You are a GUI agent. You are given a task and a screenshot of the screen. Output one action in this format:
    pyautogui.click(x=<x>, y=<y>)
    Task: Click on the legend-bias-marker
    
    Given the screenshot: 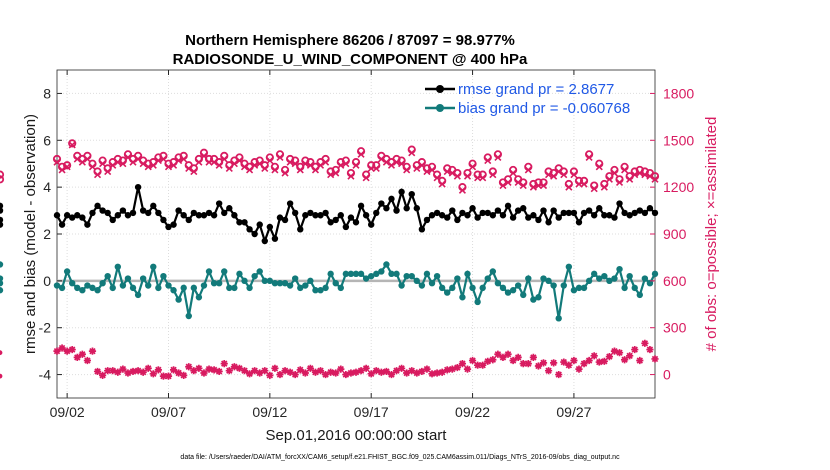 What is the action you would take?
    pyautogui.click(x=440, y=108)
    